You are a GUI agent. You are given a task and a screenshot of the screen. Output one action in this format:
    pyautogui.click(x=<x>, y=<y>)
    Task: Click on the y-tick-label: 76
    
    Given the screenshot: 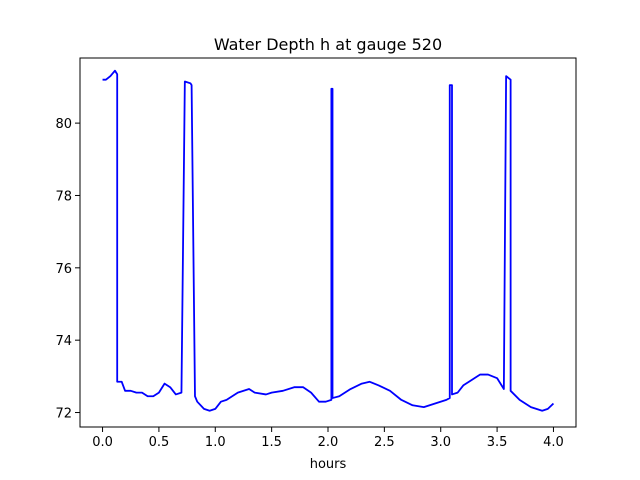 What is the action you would take?
    pyautogui.click(x=63, y=269)
    